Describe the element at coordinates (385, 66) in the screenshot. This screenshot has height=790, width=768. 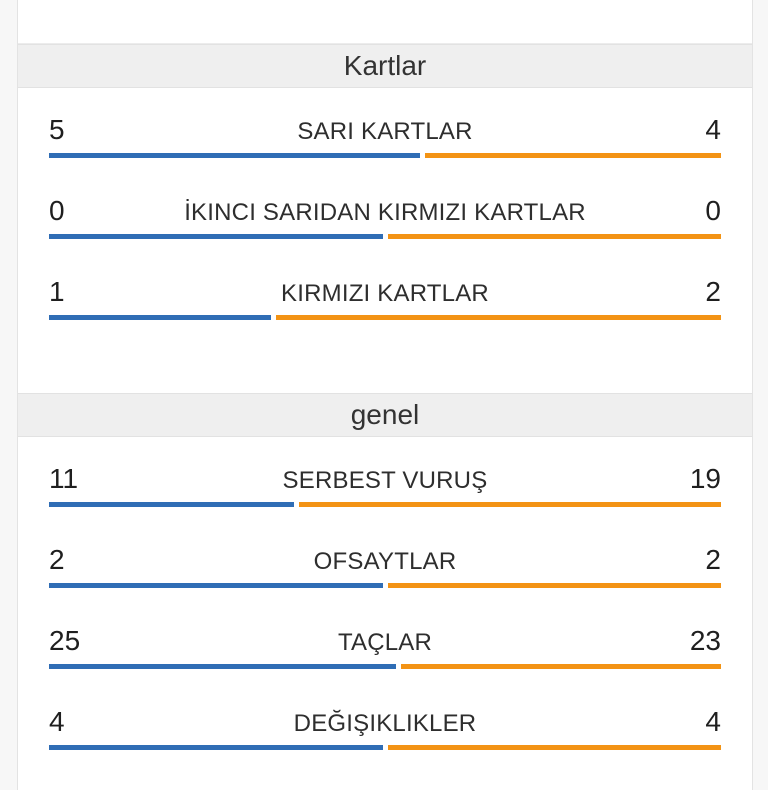
I see `section-header-cards: Kartlar` at that location.